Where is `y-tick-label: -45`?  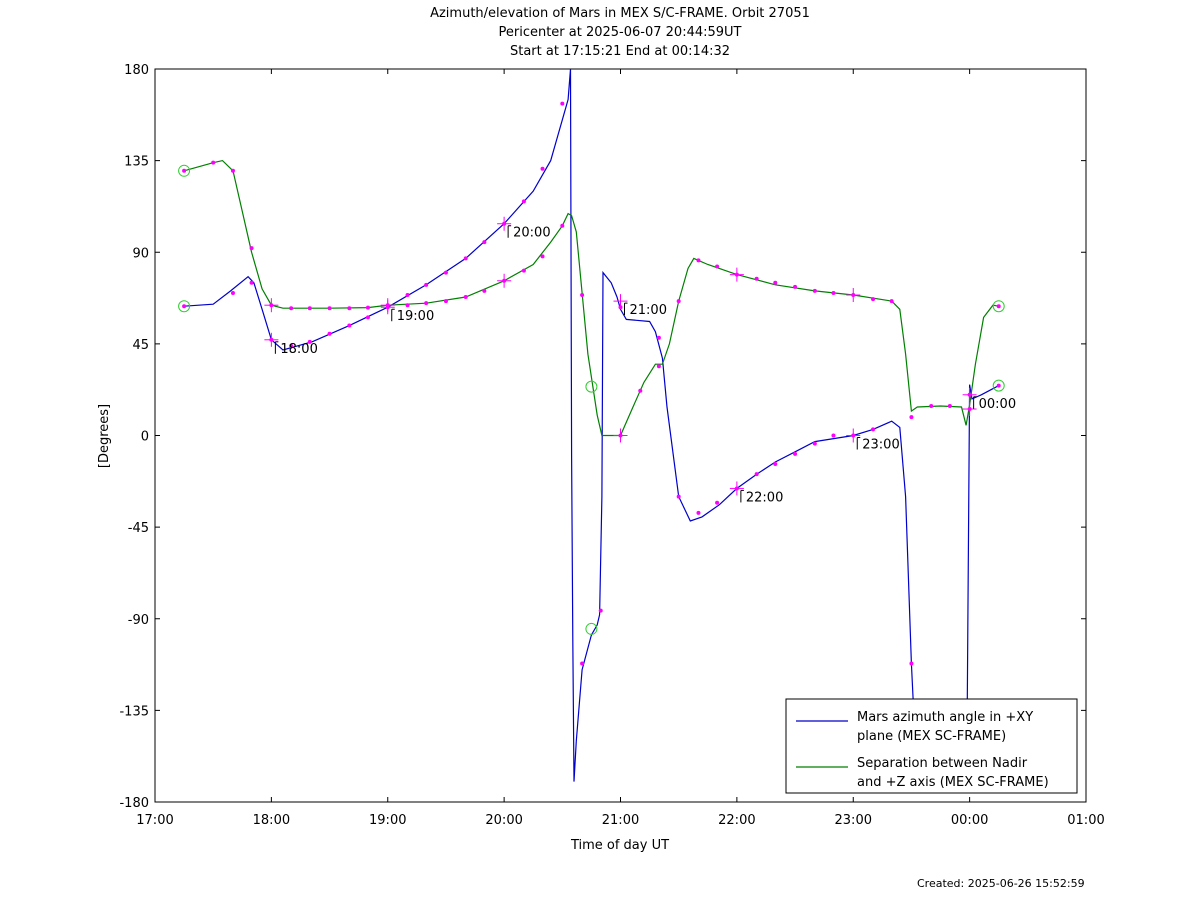 y-tick-label: -45 is located at coordinates (138, 528).